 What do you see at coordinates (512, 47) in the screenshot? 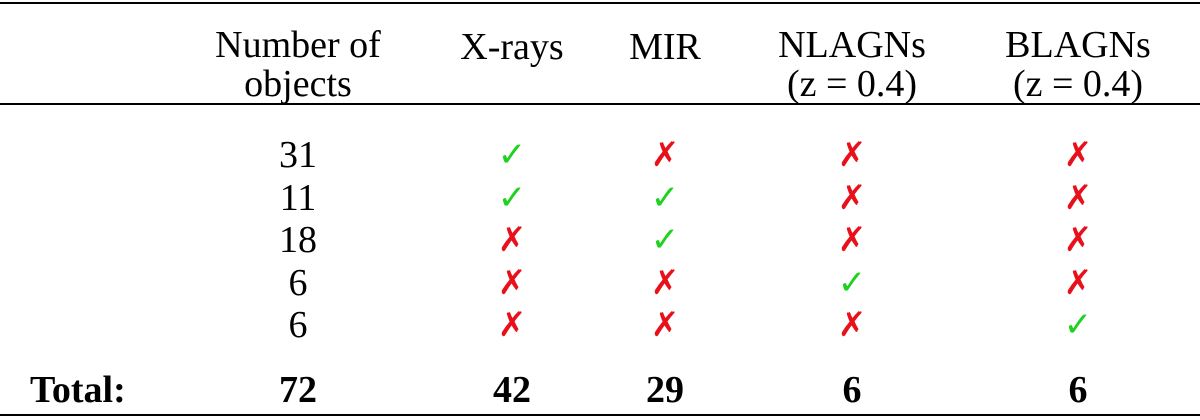
I see `header-cell: X-rays` at bounding box center [512, 47].